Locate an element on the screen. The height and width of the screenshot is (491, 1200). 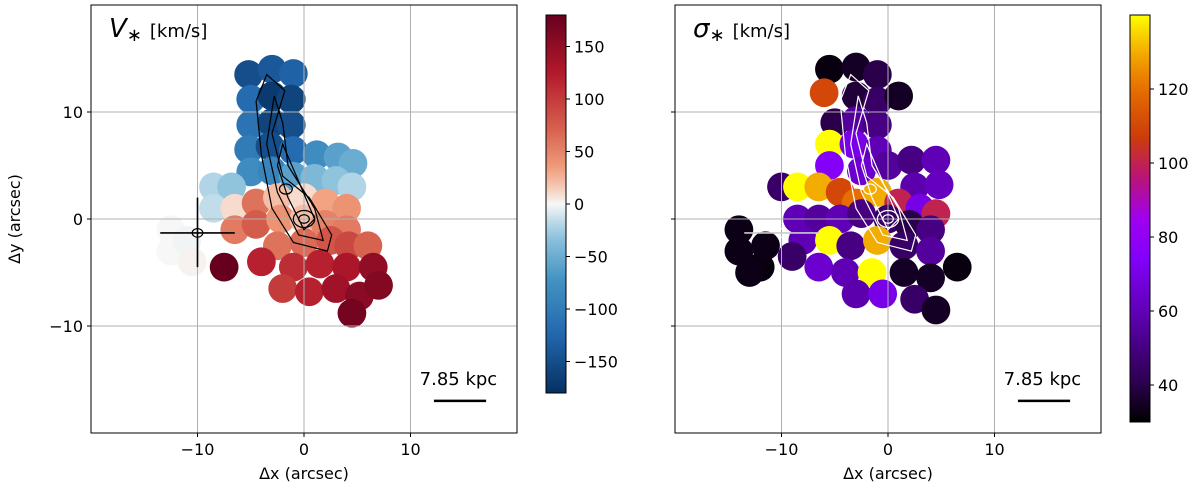
y-tick-label-2: 10 is located at coordinates (73, 112).